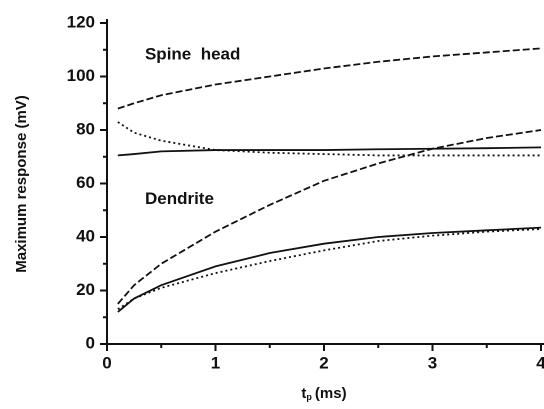 Image resolution: width=544 pixels, height=409 pixels. I want to click on x-tick-label: 0, so click(106, 362).